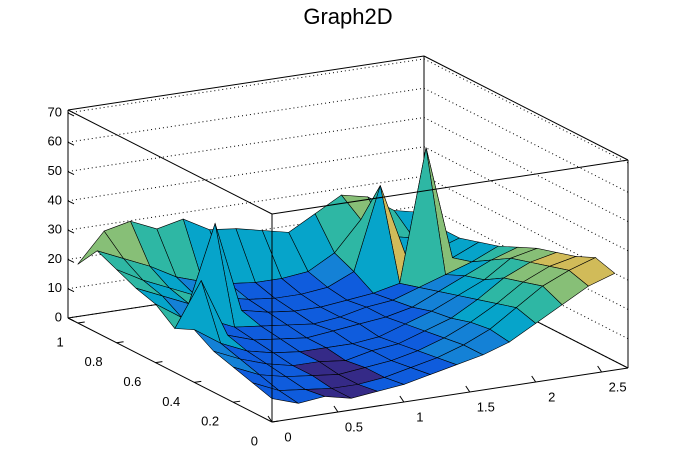 Image resolution: width=696 pixels, height=472 pixels. What do you see at coordinates (551, 396) in the screenshot?
I see `x-tick-label: 2` at bounding box center [551, 396].